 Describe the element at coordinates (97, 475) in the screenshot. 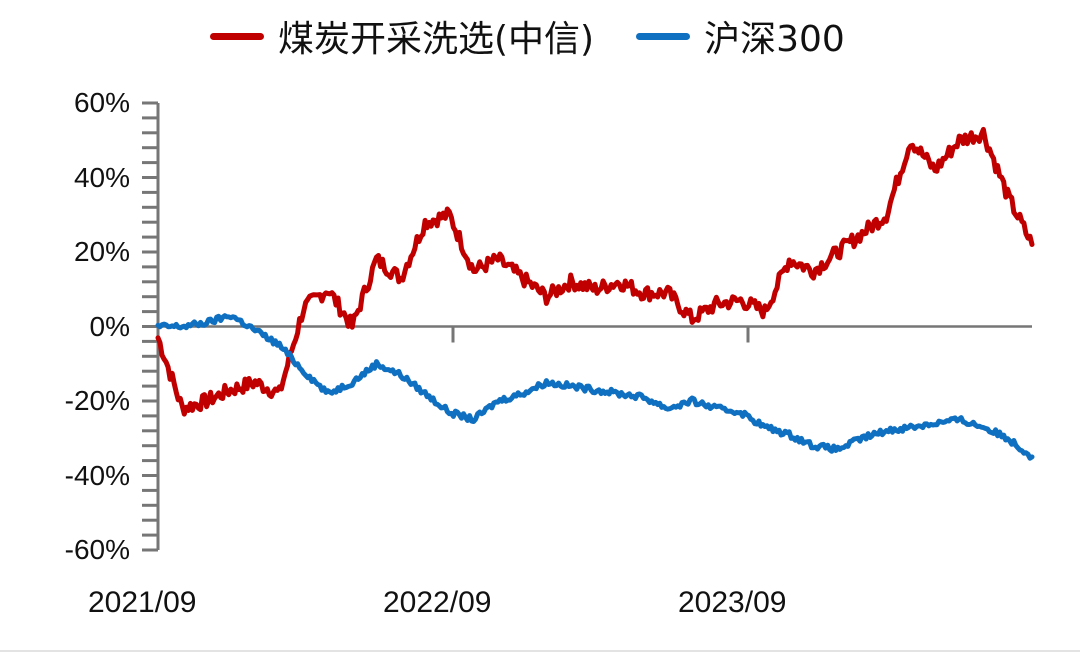

I see `y-tick-label: -40%` at that location.